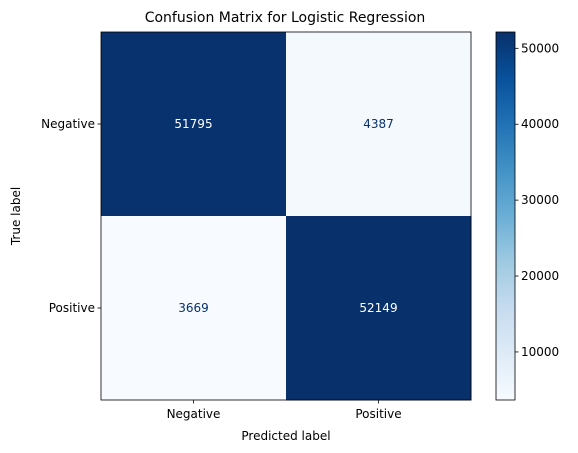 The image size is (578, 453). I want to click on x-tick-label: Positive, so click(378, 414).